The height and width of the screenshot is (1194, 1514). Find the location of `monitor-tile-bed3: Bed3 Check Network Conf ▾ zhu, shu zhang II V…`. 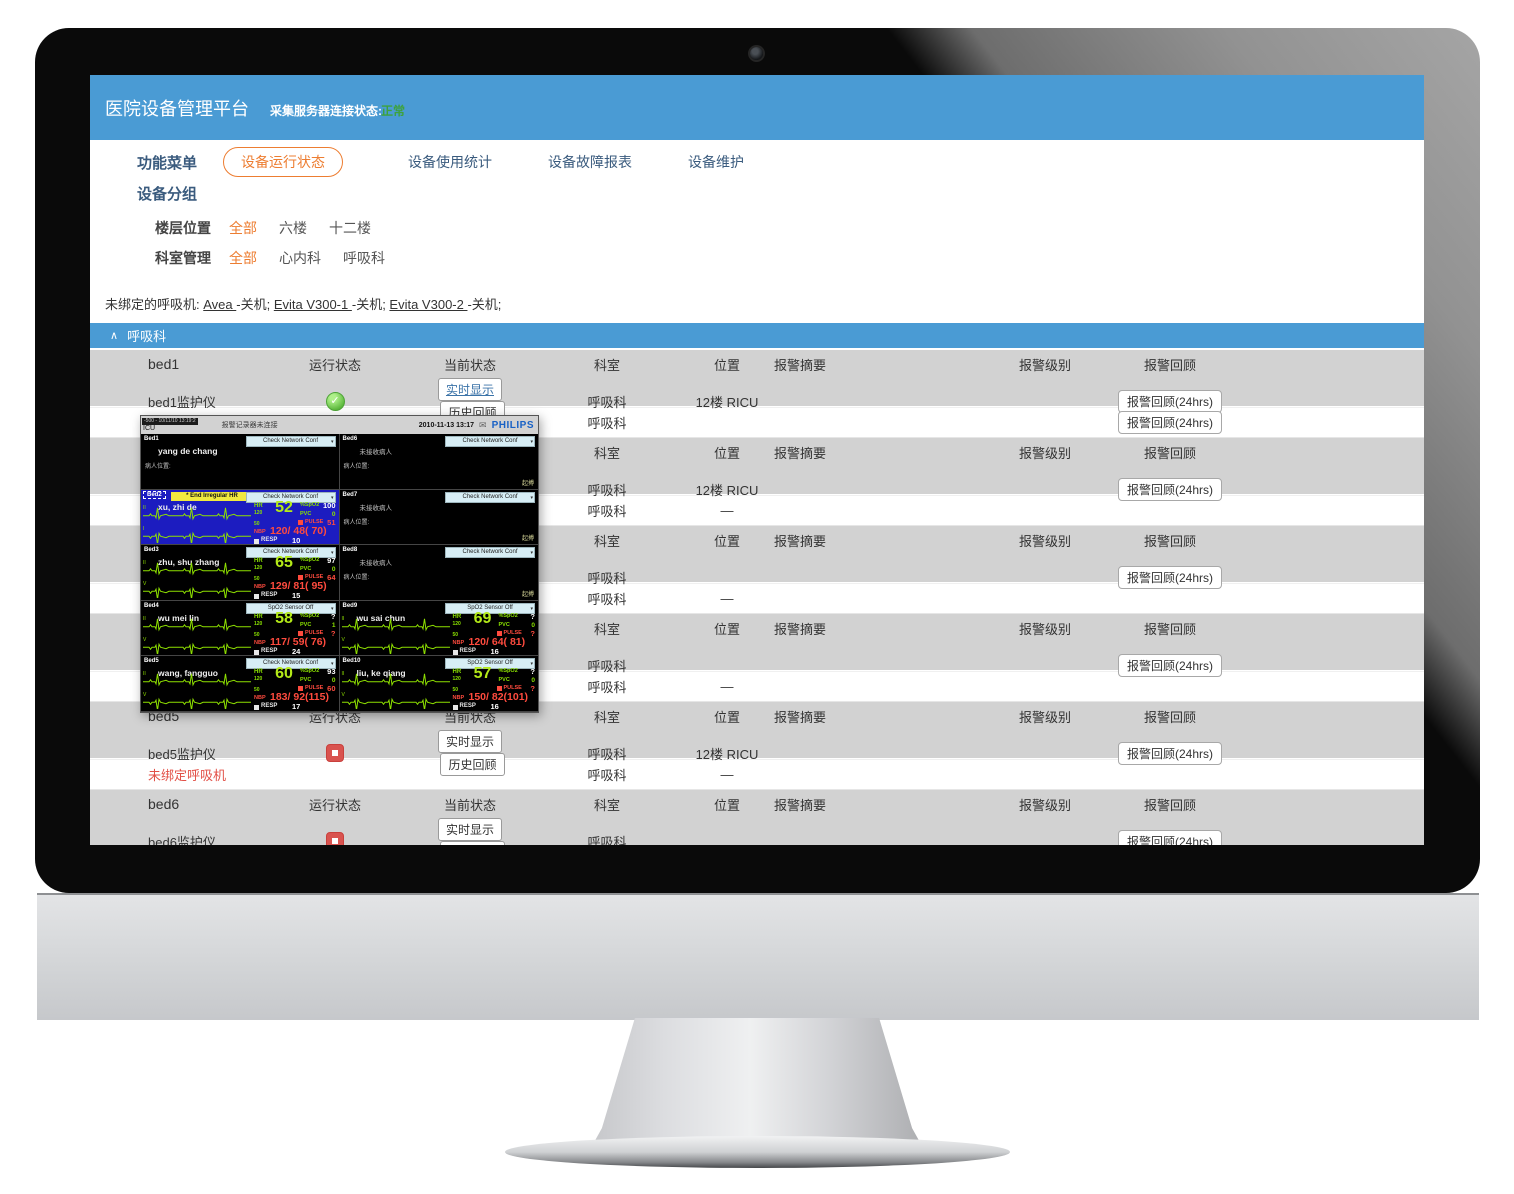

monitor-tile-bed3: Bed3 Check Network Conf ▾ zhu, shu zhang II V… is located at coordinates (240, 573).